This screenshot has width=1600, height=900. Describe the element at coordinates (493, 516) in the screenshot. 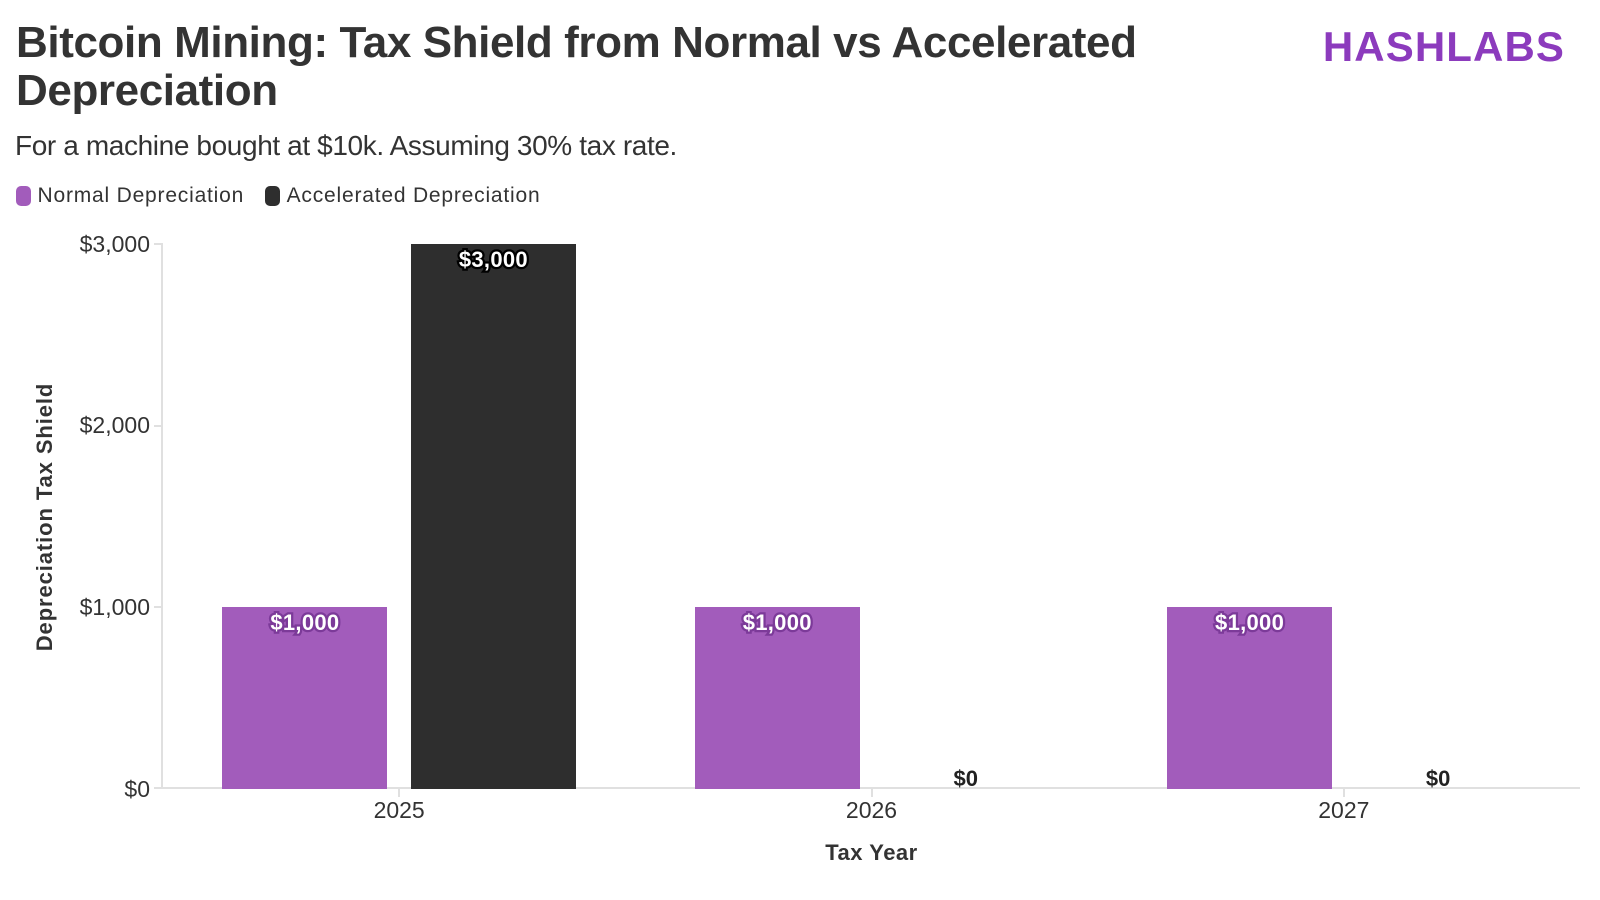

I see `bar-accelerated-depreciation-2025` at that location.